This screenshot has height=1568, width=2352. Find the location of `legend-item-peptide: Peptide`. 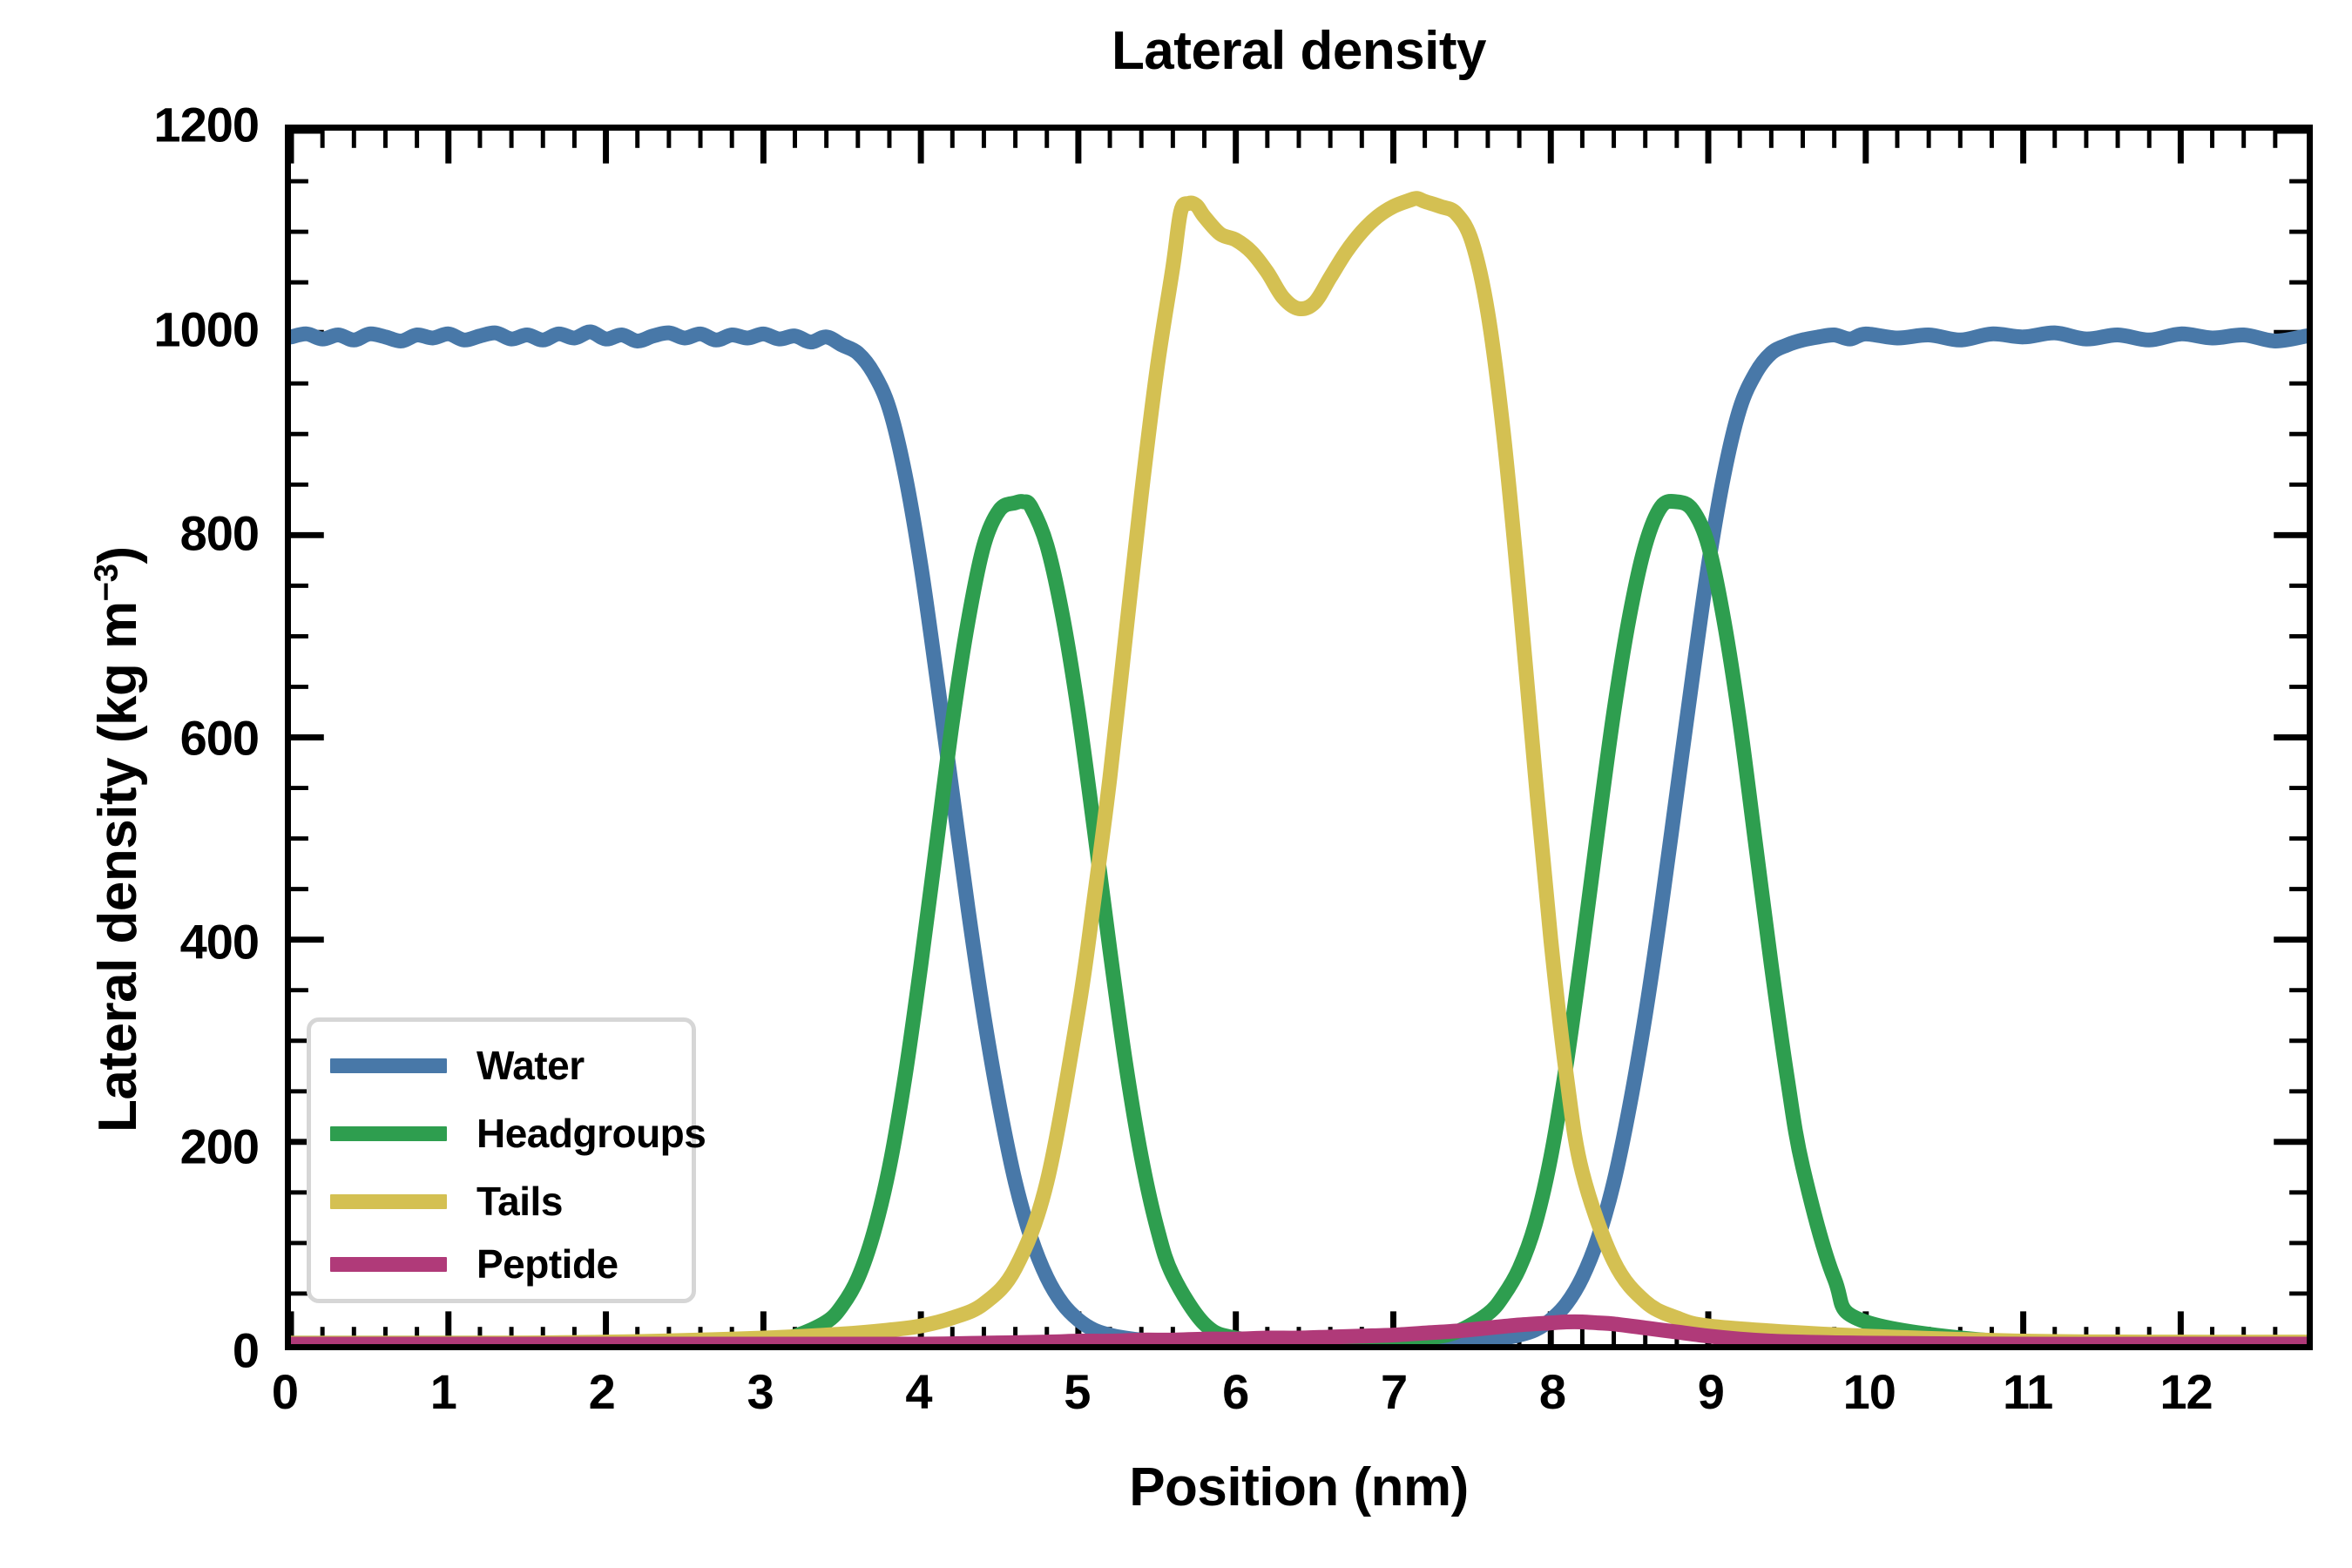

legend-item-peptide: Peptide is located at coordinates (474, 1264).